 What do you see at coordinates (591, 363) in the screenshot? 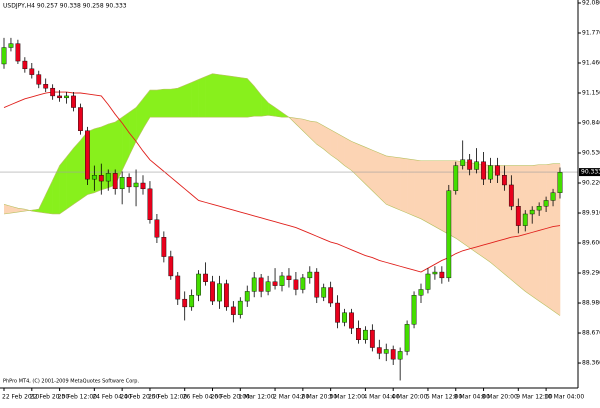
I see `y-tick-label: 88.360` at bounding box center [591, 363].